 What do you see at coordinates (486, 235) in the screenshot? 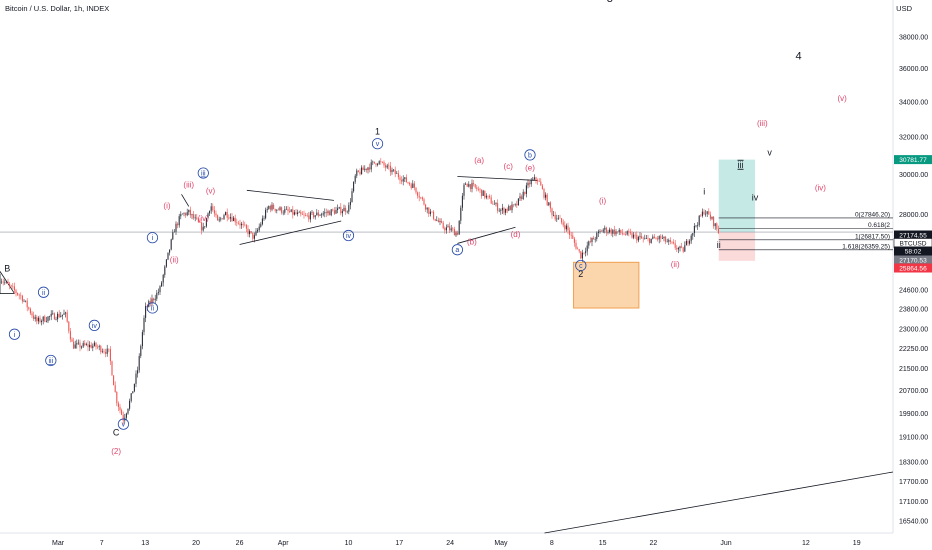
I see `triangle-b-wave-lower` at bounding box center [486, 235].